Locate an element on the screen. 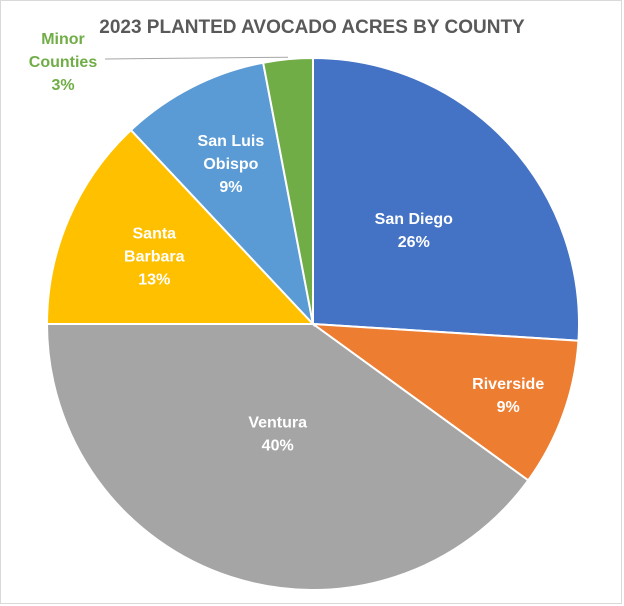  pie-slice-san-luis-obispo is located at coordinates (222, 194).